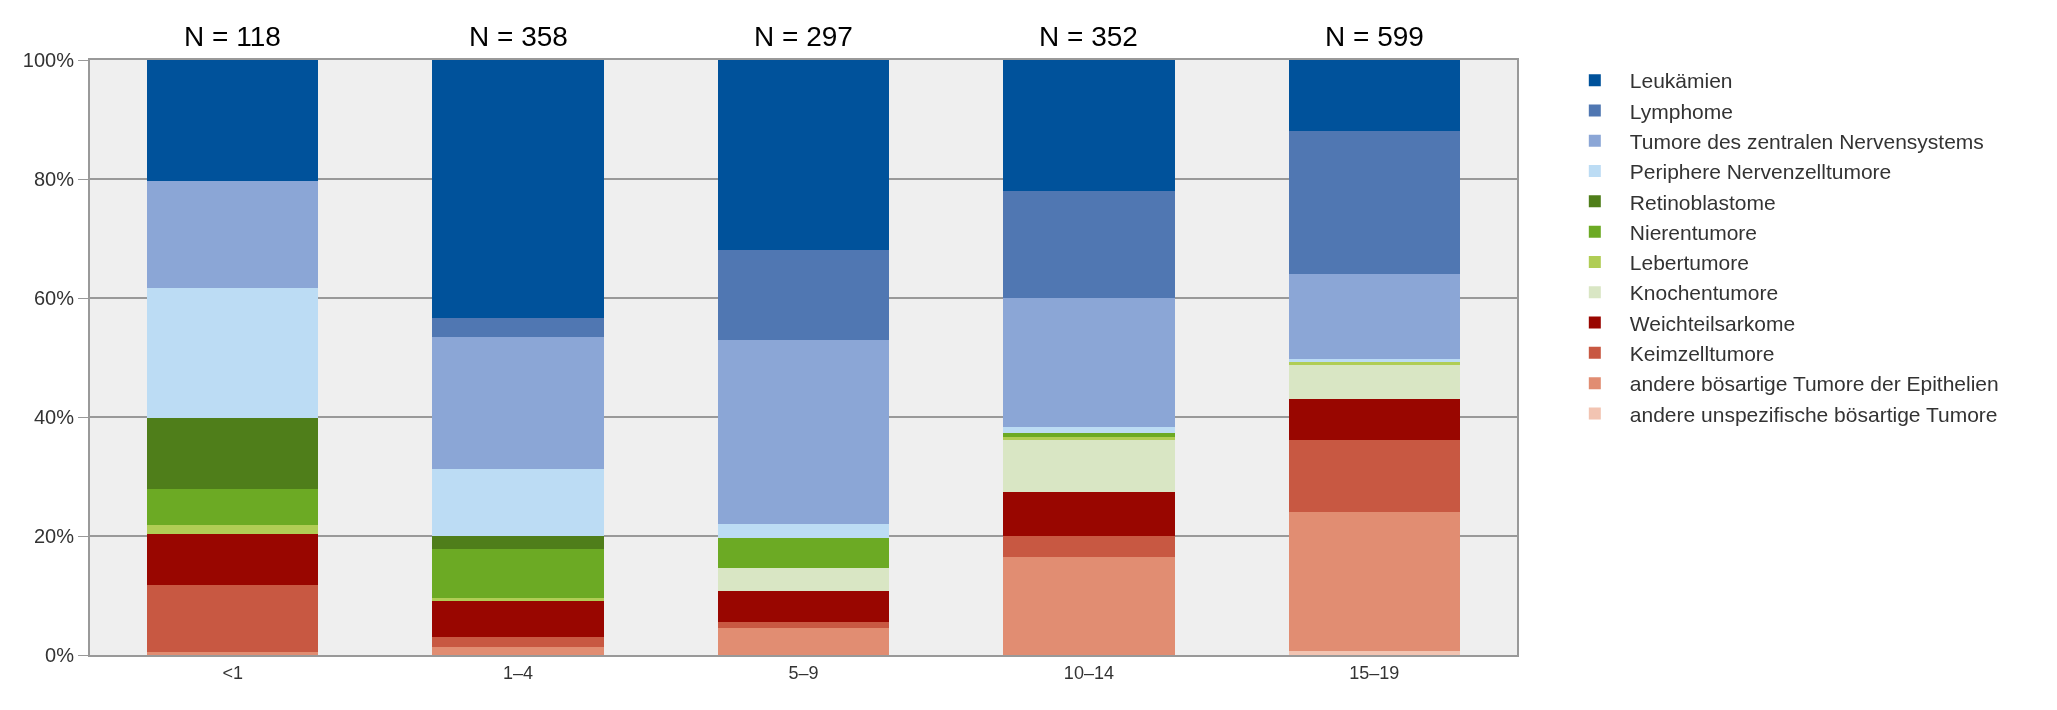  I want to click on legend-label: Tumore des zentralen Nervensystems, so click(1806, 141).